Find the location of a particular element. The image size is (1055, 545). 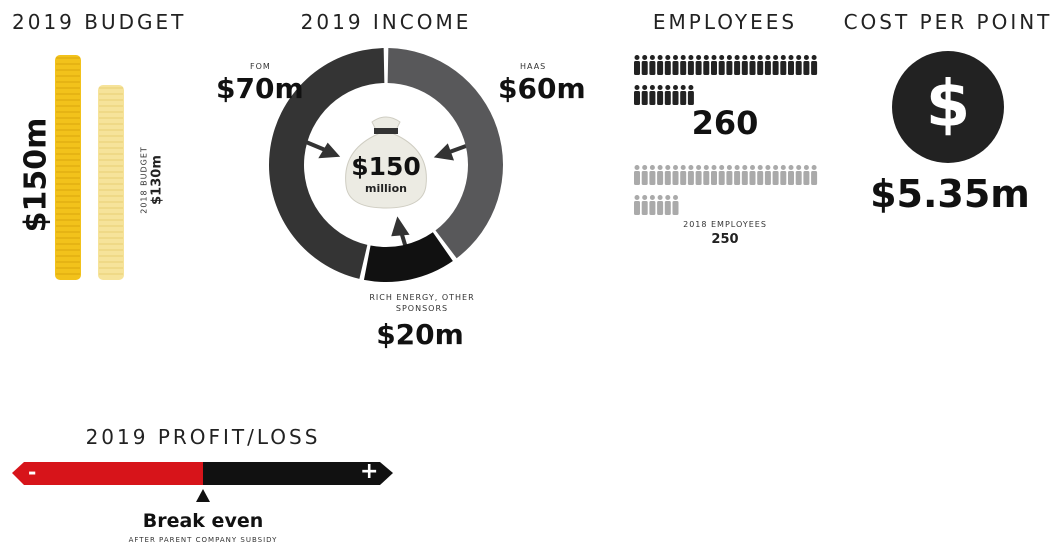

bag-tie is located at coordinates (386, 131).